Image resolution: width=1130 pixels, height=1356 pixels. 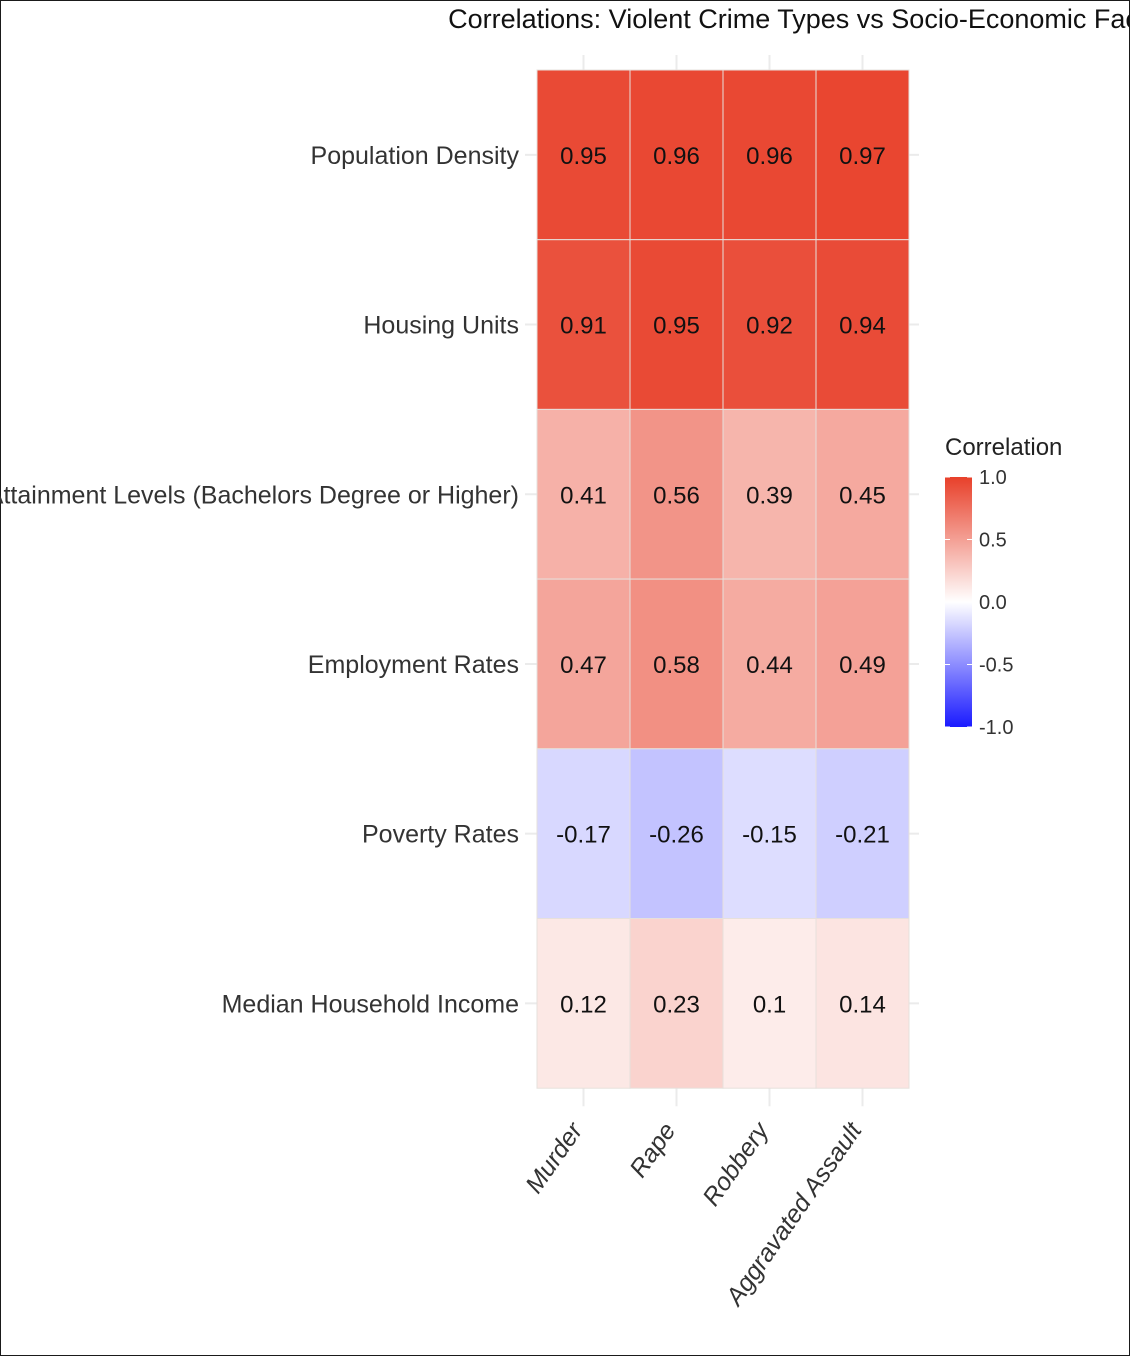 I want to click on x-tick-label: Robbery, so click(x=736, y=1163).